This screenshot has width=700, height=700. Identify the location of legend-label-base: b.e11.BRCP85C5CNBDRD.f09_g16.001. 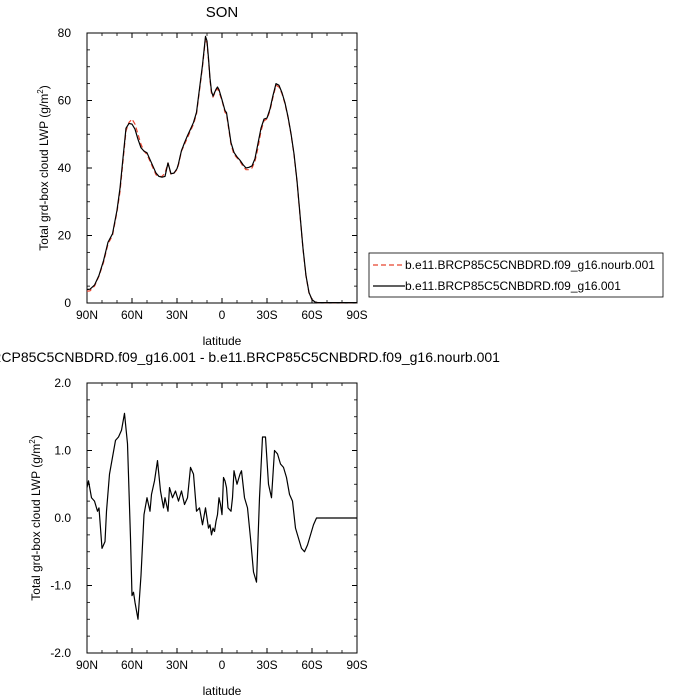
(513, 286).